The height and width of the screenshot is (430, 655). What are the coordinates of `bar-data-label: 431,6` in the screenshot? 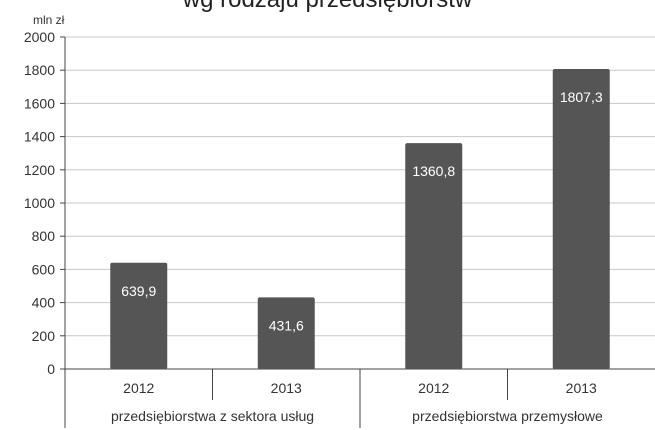 It's located at (286, 325).